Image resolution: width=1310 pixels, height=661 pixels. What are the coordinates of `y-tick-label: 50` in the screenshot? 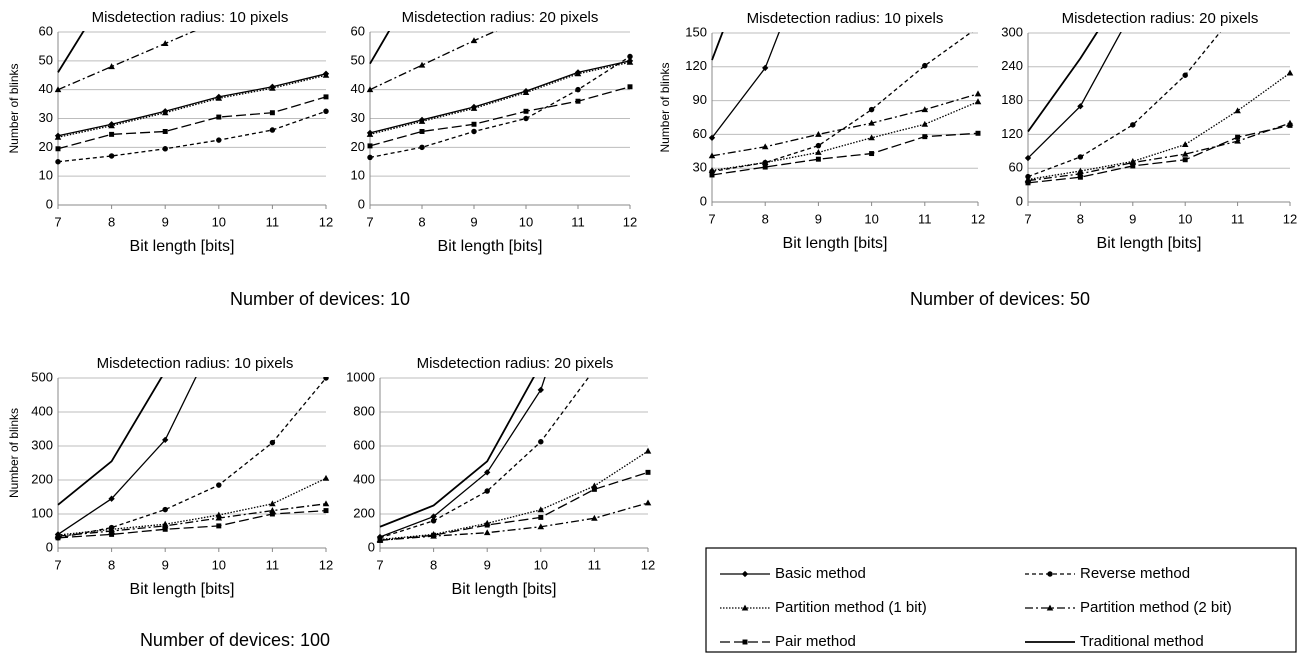 It's located at (358, 59).